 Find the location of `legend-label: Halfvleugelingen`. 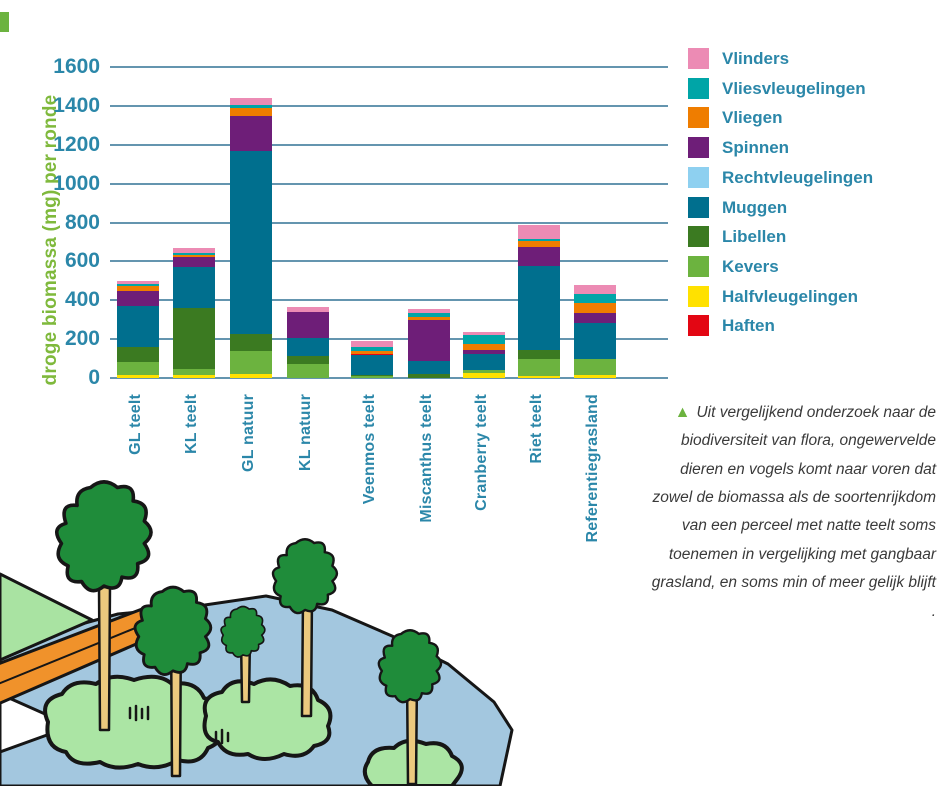

legend-label: Halfvleugelingen is located at coordinates (790, 296).